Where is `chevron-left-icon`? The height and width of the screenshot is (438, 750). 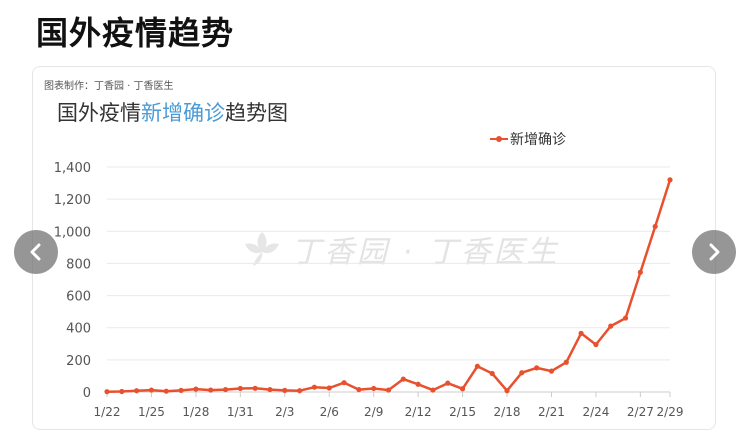 chevron-left-icon is located at coordinates (35, 252).